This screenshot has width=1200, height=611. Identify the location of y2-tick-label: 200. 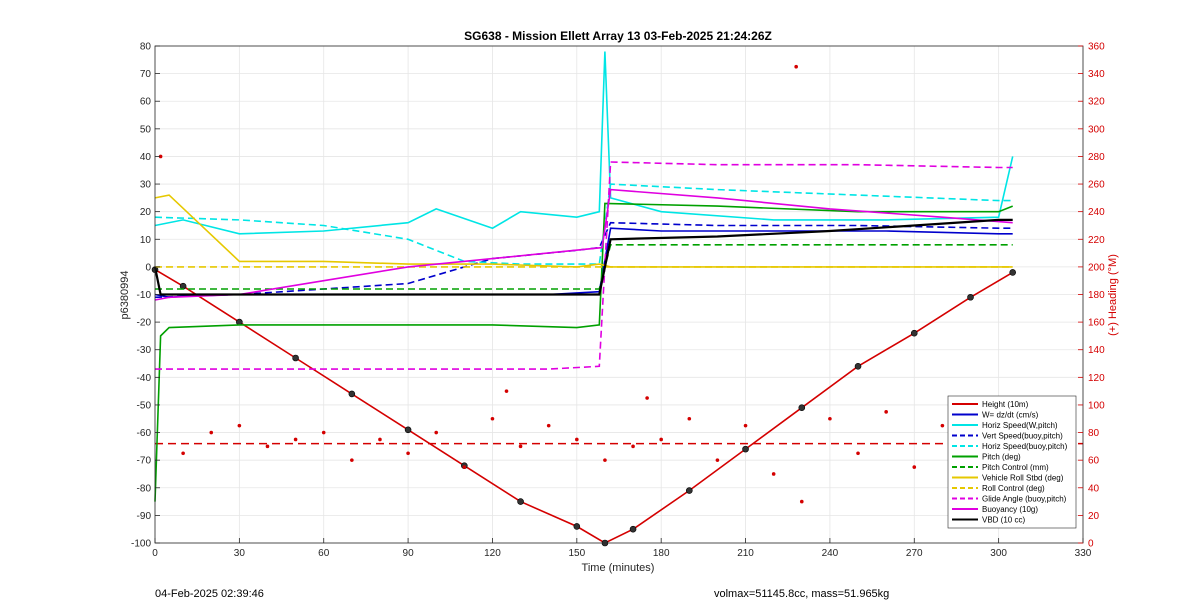
(1096, 267).